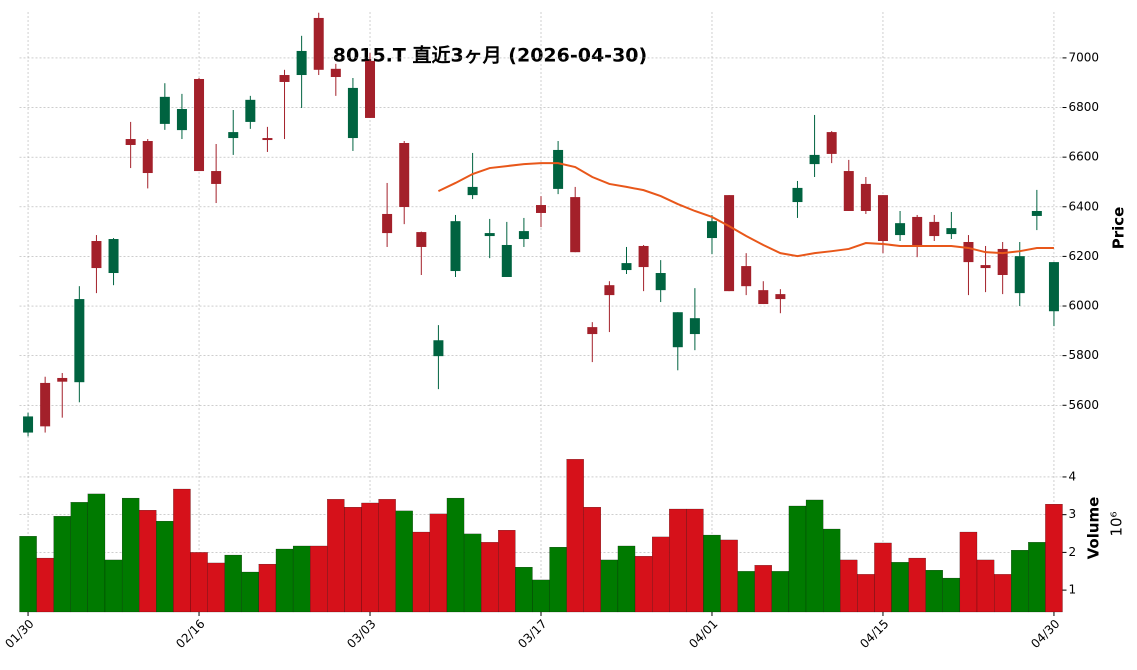 This screenshot has width=1137, height=670. I want to click on chart-title: 8015.T 直近3ヶ月 (2026-04-30), so click(490, 55).